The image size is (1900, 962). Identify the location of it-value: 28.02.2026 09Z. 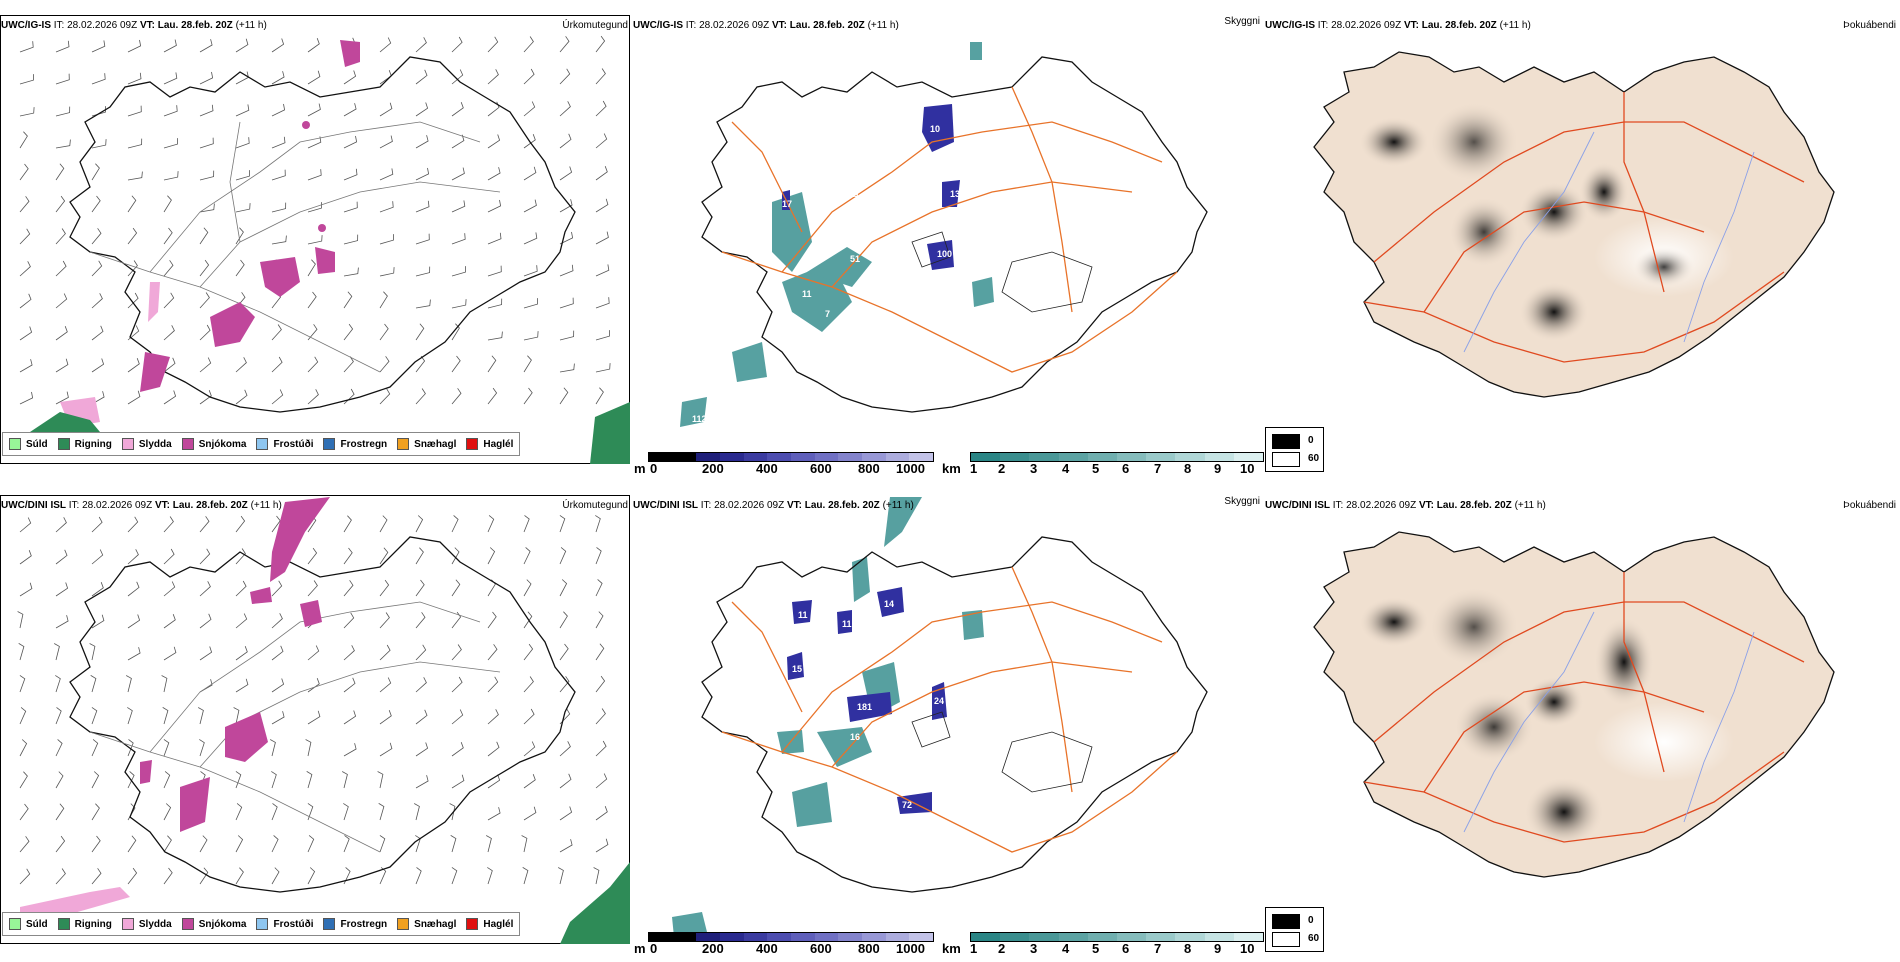
(1366, 25).